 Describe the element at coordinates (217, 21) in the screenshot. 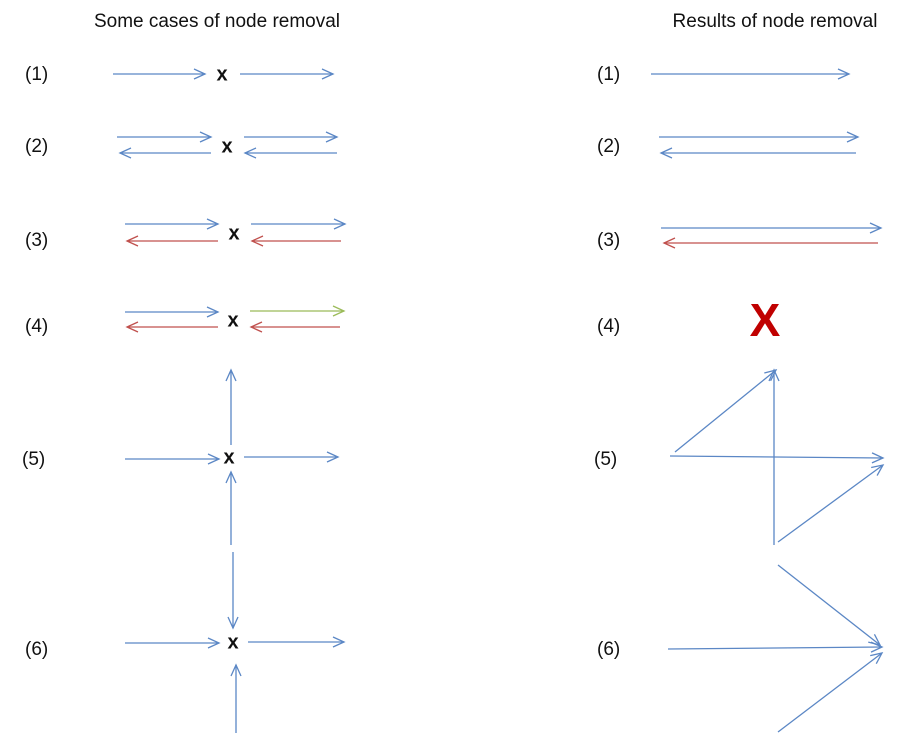

I see `left-title: Some cases of node removal` at that location.